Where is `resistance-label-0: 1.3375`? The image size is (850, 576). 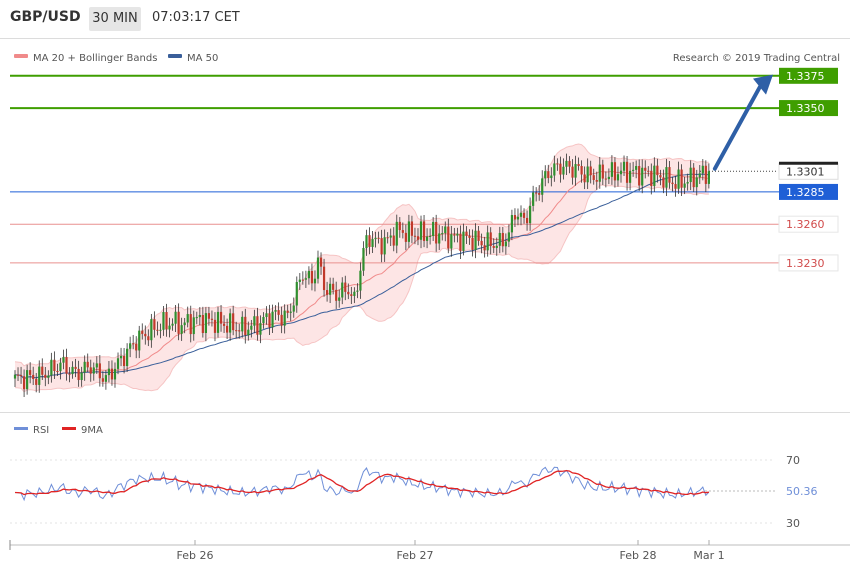
resistance-label-0: 1.3375 is located at coordinates (805, 76).